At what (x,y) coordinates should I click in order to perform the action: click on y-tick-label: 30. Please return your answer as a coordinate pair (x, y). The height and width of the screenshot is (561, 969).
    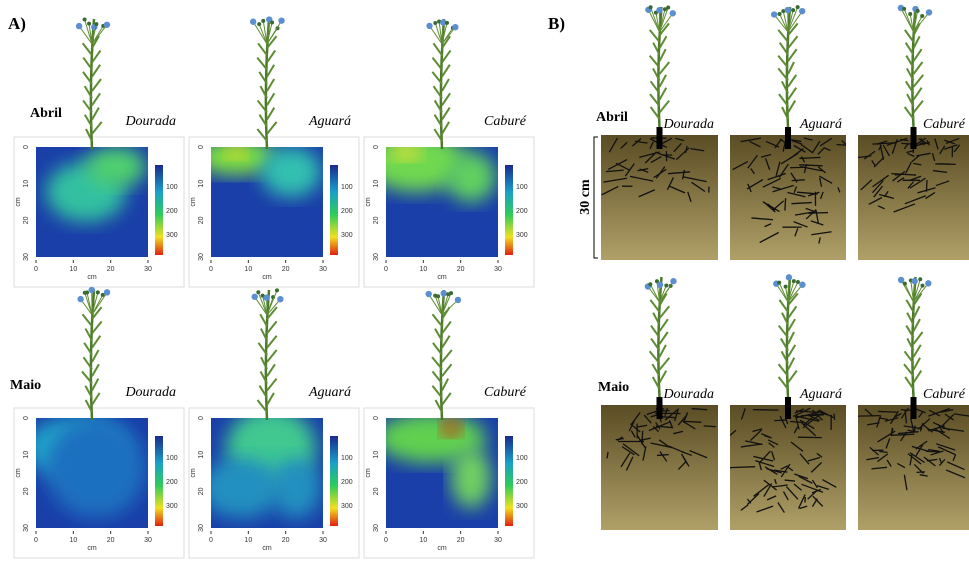
    Looking at the image, I should click on (26, 257).